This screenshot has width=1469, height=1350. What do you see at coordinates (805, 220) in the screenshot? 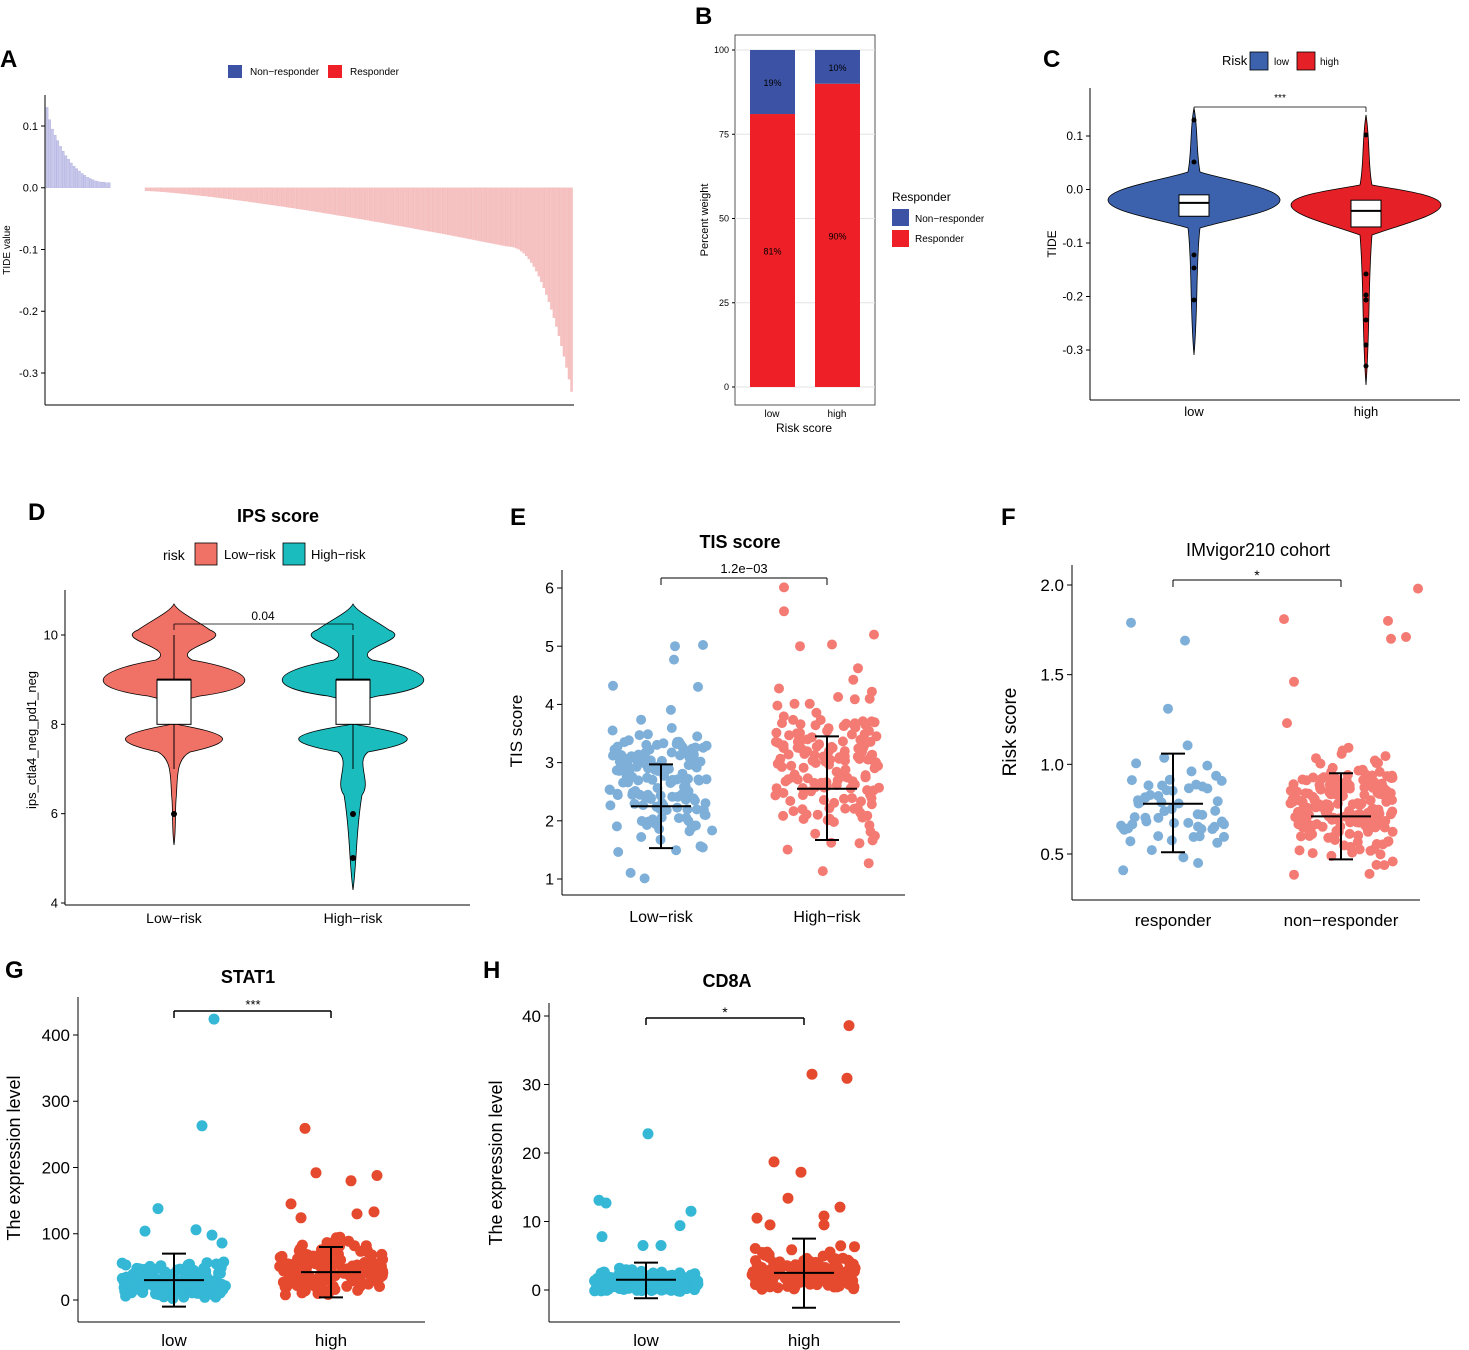
I see `plot-frame` at bounding box center [805, 220].